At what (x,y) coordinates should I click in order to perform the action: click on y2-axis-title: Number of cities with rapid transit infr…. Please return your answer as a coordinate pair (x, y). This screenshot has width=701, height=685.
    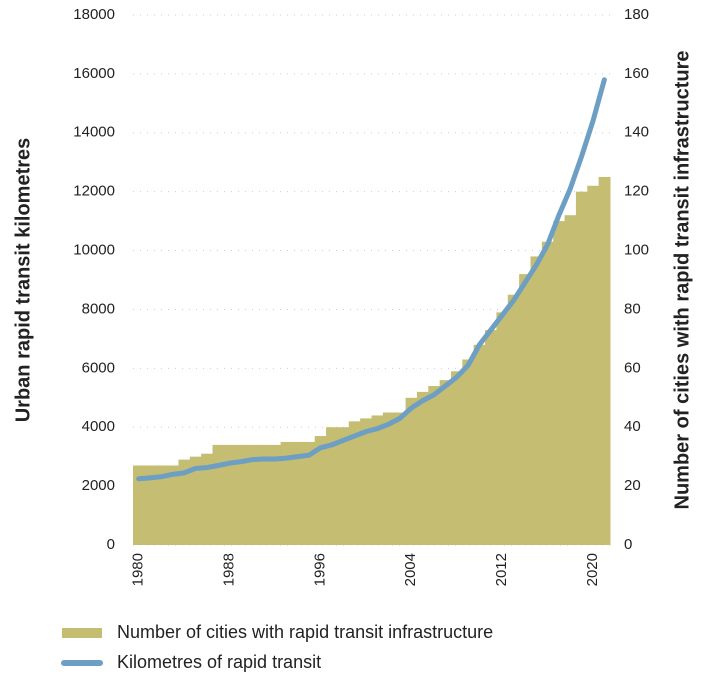
    Looking at the image, I should click on (682, 280).